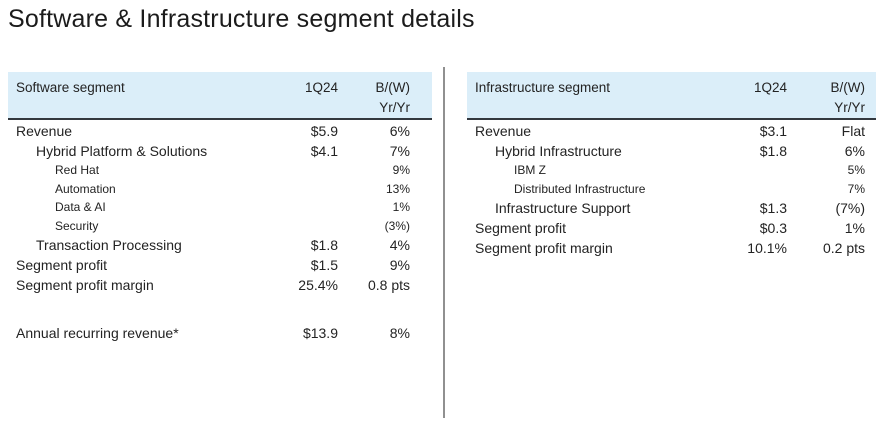 This screenshot has width=884, height=425. I want to click on software-table-header: Software segment 1Q24 B/(W) Yr/Yr, so click(220, 96).